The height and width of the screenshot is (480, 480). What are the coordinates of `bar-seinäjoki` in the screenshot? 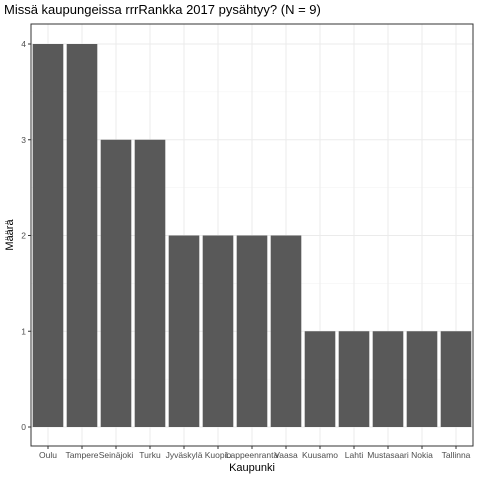 It's located at (116, 283).